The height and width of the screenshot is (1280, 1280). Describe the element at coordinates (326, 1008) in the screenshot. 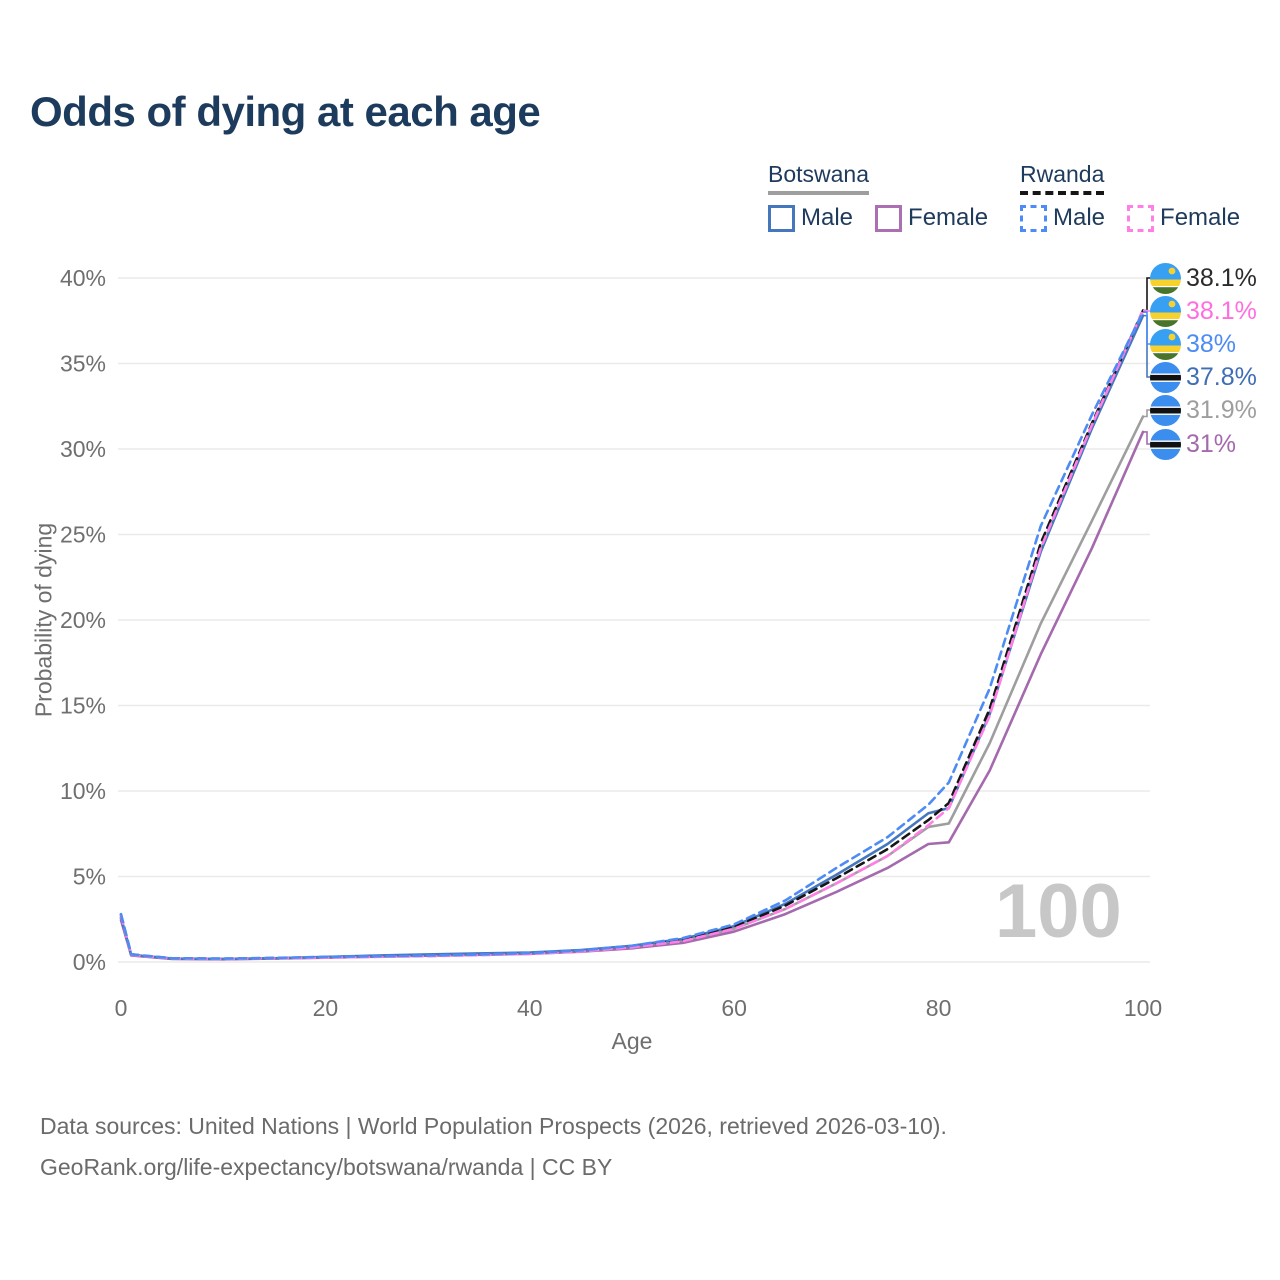

I see `x-tick-label: 20` at that location.